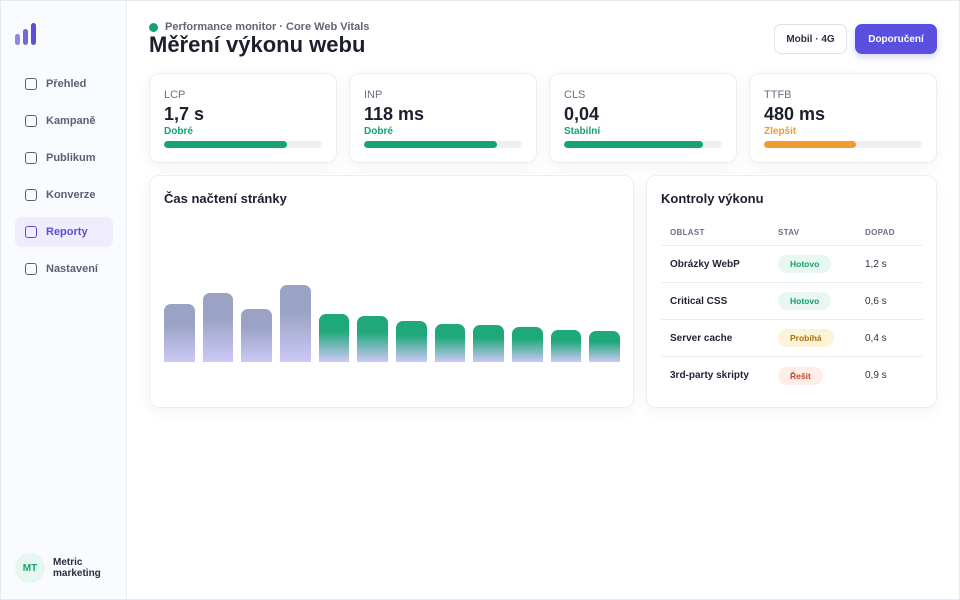  What do you see at coordinates (71, 195) in the screenshot?
I see `sidebar-item-label: Konverze` at bounding box center [71, 195].